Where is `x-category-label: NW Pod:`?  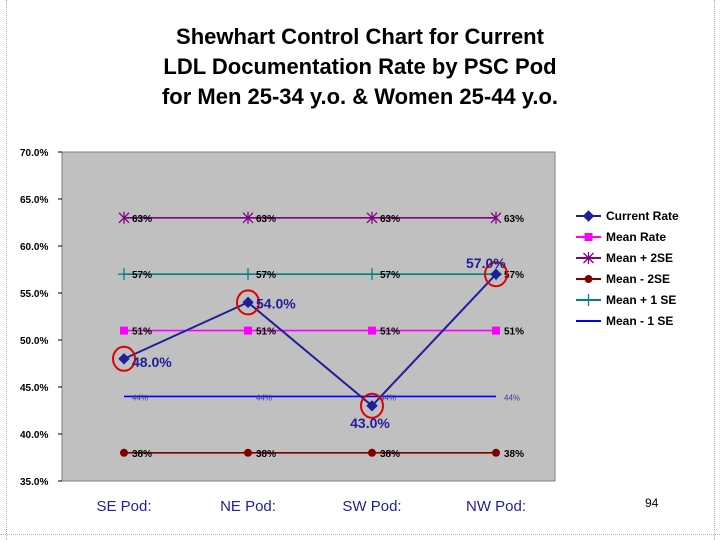 x-category-label: NW Pod: is located at coordinates (496, 506).